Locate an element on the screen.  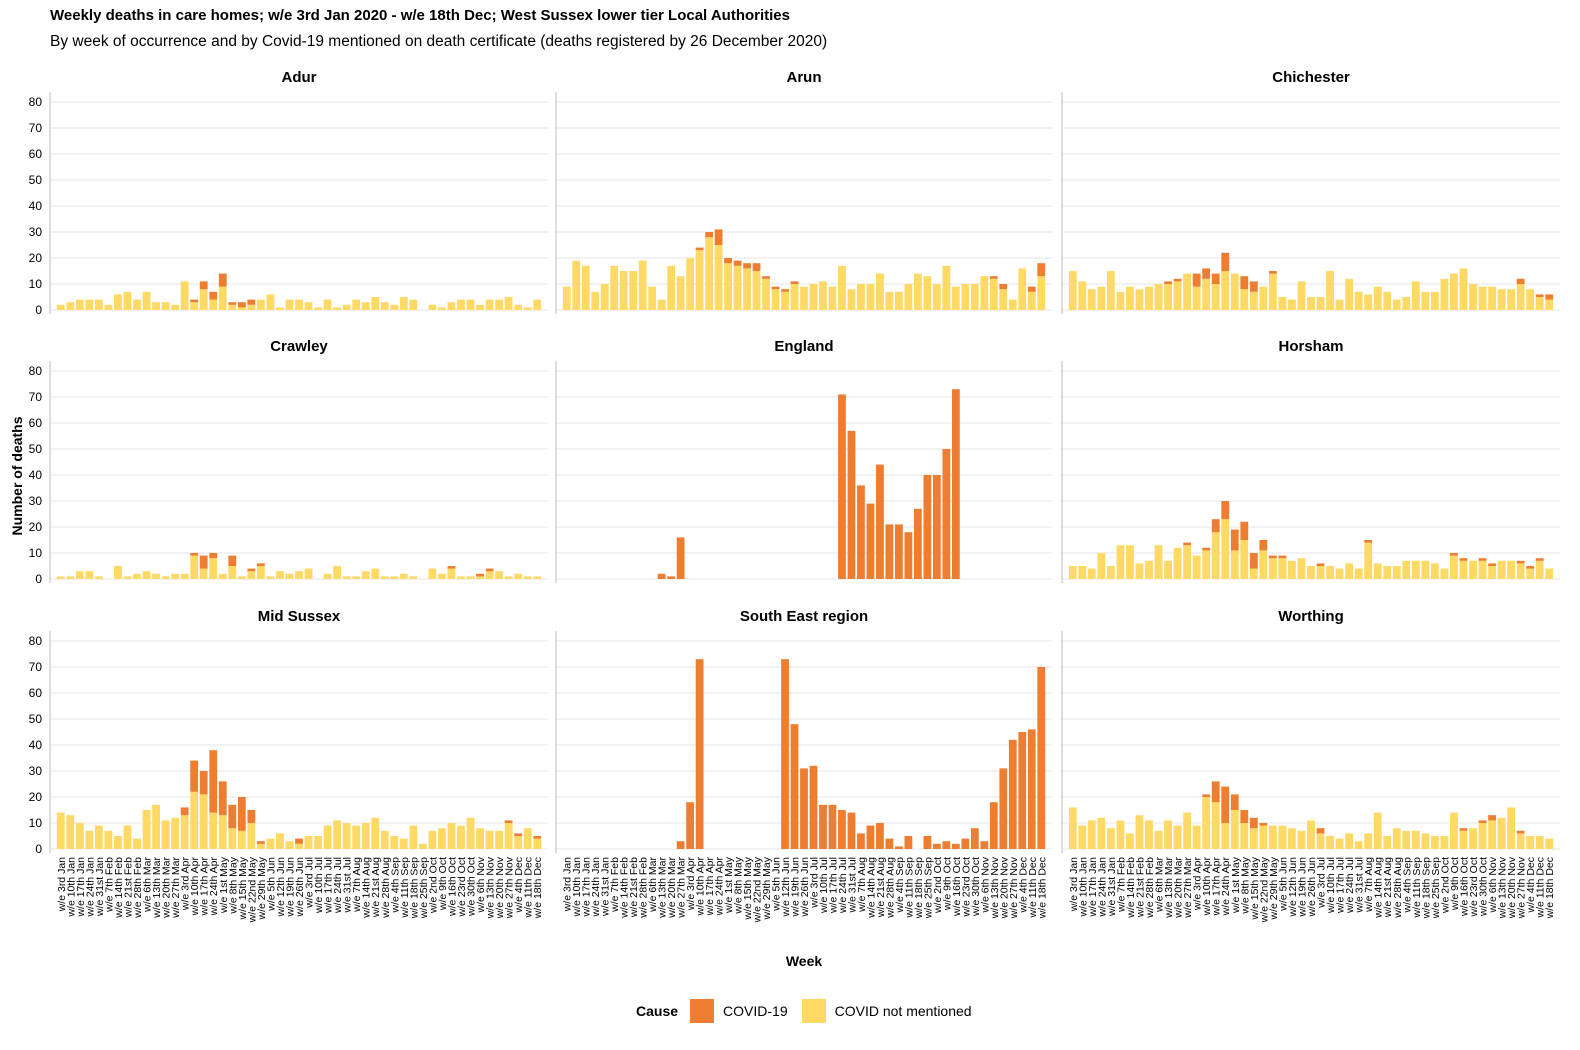
x-tick-label: w/e 17th Jan is located at coordinates (587, 887).